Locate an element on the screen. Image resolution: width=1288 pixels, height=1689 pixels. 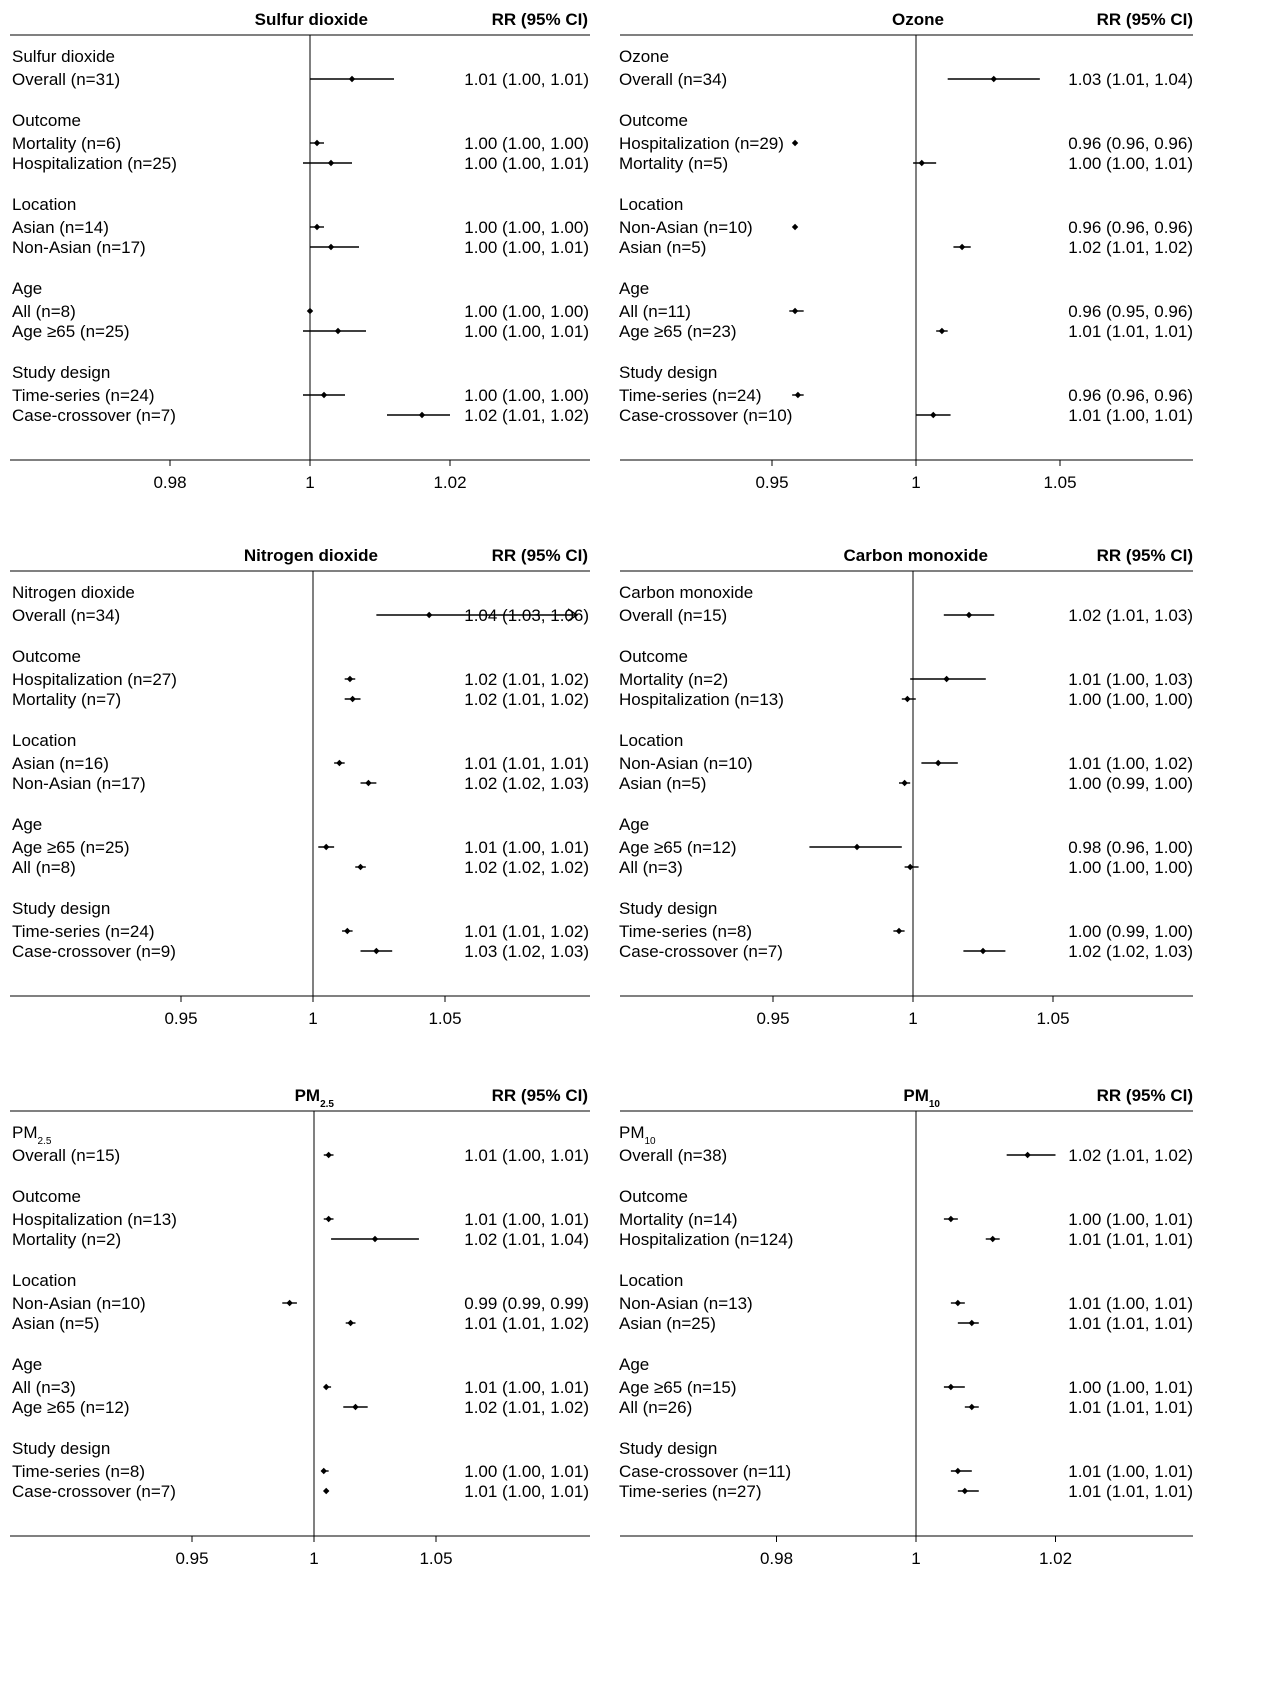
rr-ci-value: 0.96 (0.95, 0.96) is located at coordinates (1130, 311).